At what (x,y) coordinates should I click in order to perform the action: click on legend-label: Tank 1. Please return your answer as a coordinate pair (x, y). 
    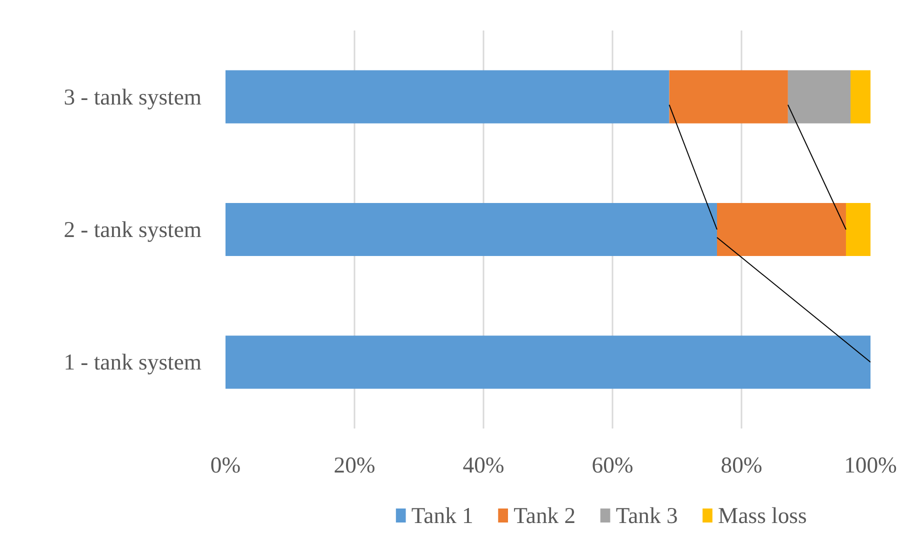
    Looking at the image, I should click on (442, 515).